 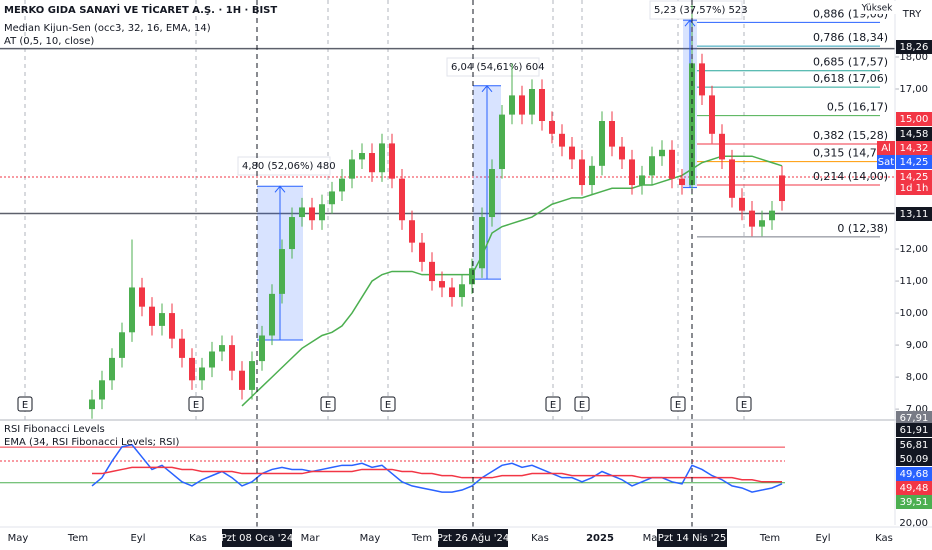 I want to click on rsi-value-label: 39,51, so click(x=914, y=502).